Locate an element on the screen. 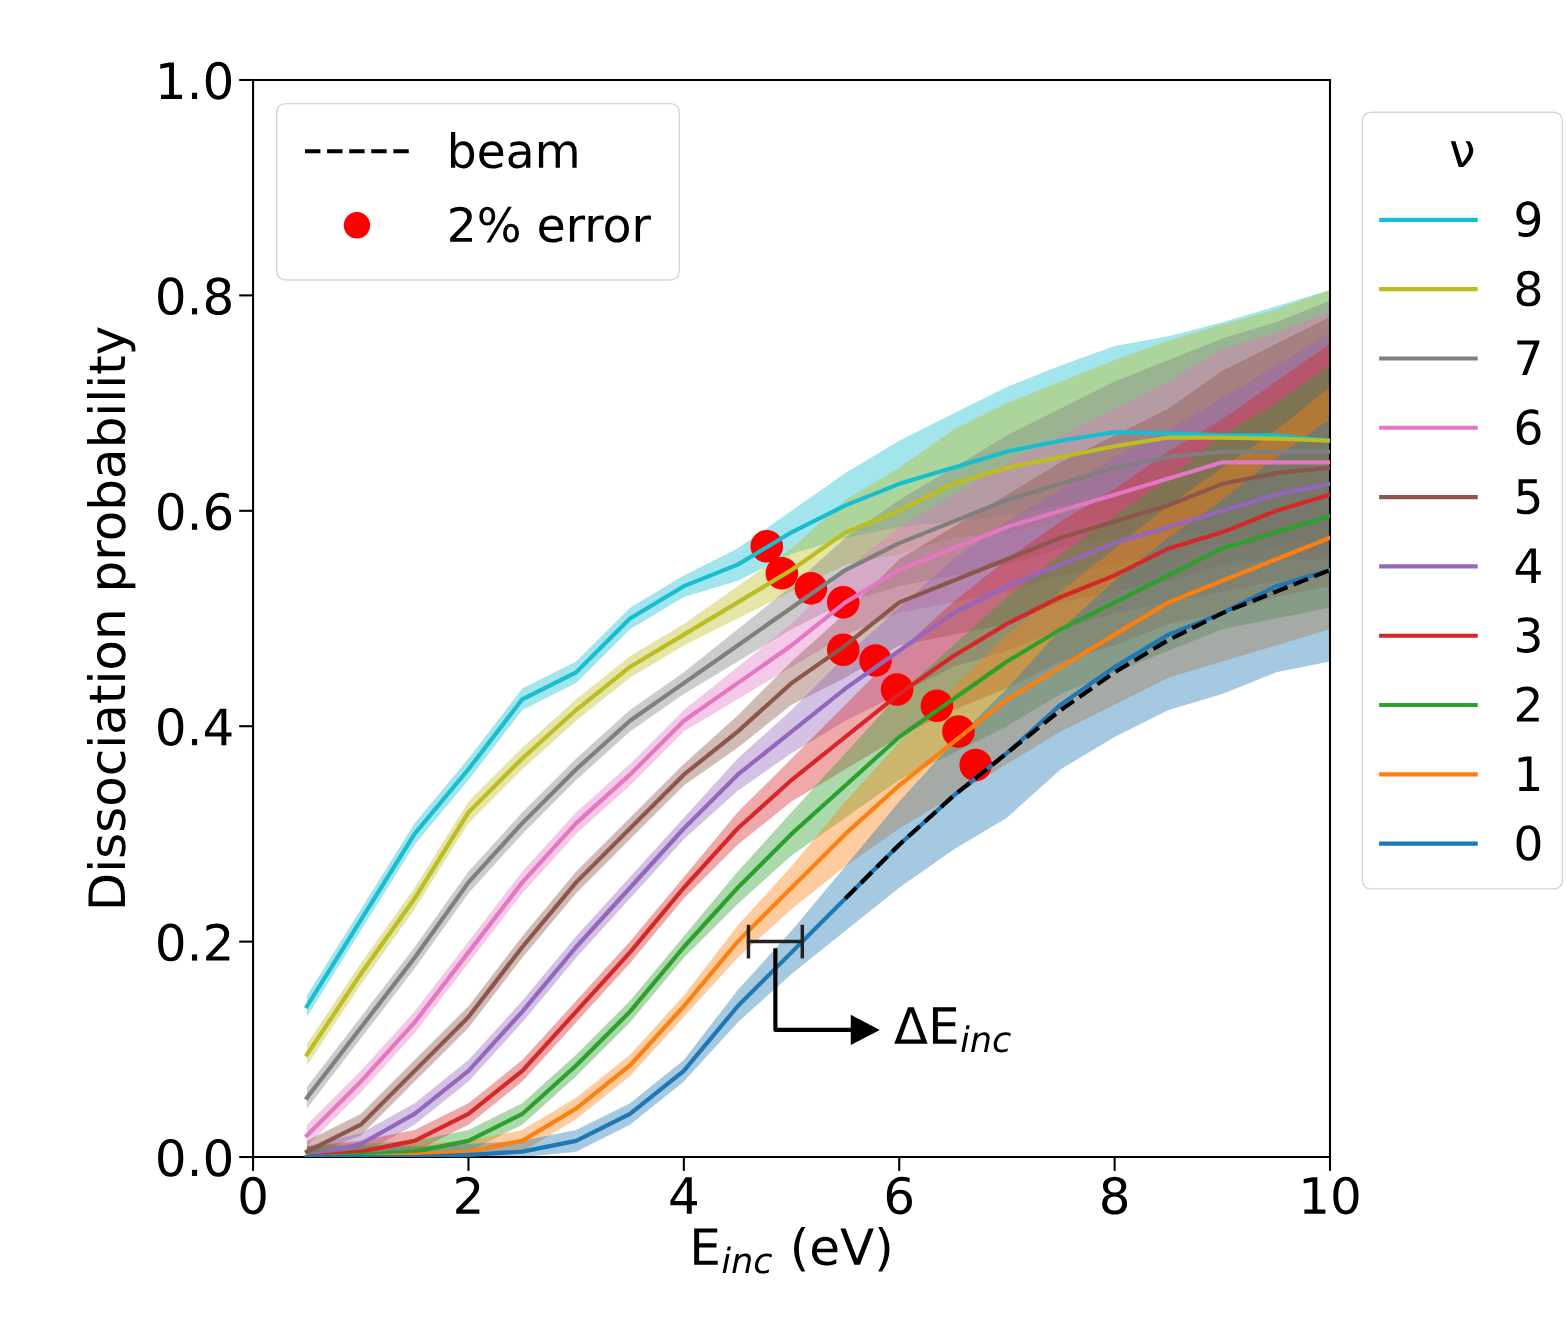 Image resolution: width=1566 pixels, height=1322 pixels. y-tick-label: 0.2 is located at coordinates (194, 942).